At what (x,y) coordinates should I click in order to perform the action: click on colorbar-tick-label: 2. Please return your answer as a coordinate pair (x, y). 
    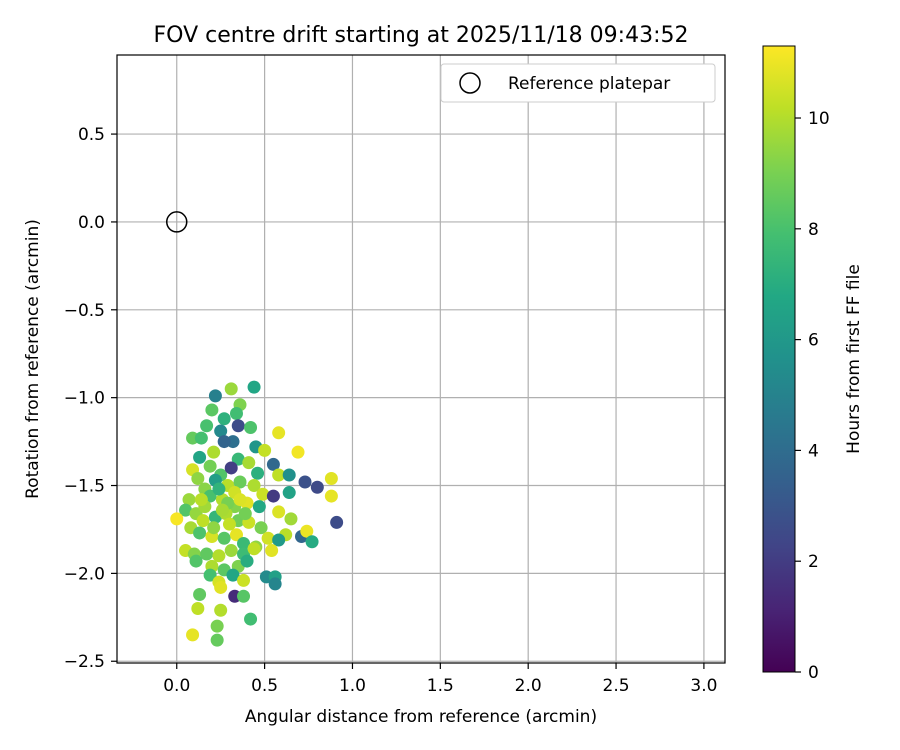
    Looking at the image, I should click on (813, 562).